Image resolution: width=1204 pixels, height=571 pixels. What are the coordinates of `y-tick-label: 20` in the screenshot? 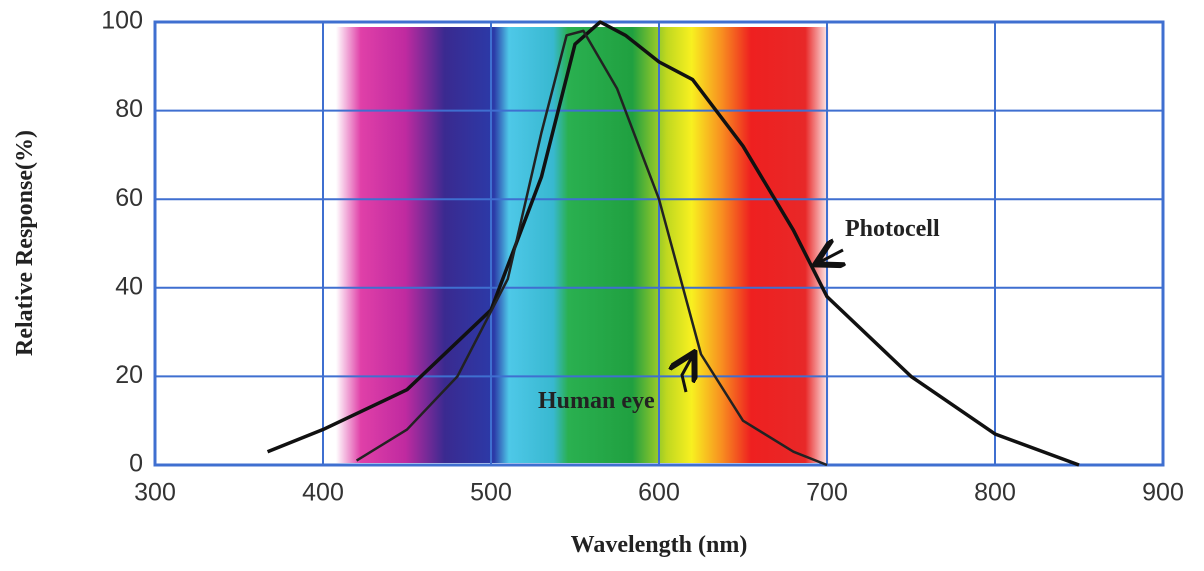 It's located at (129, 375).